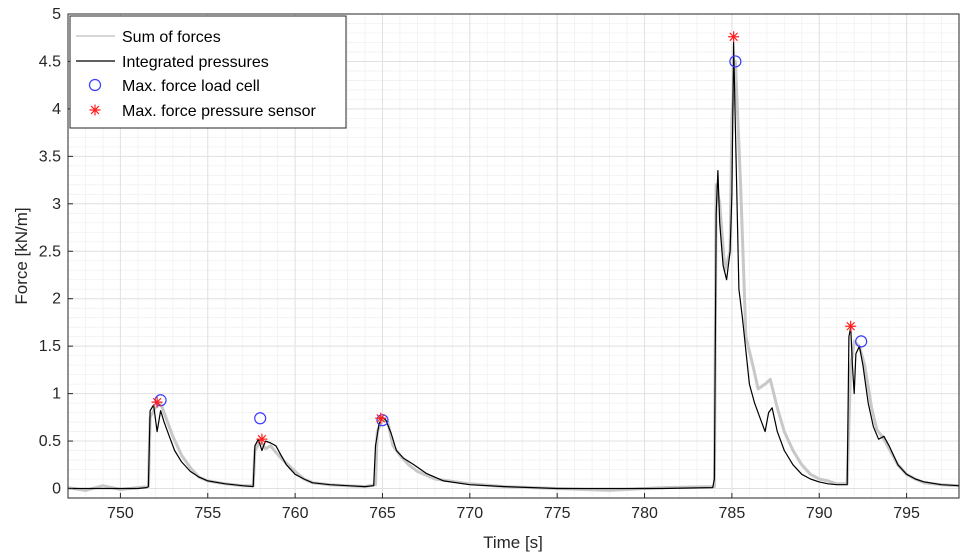 The image size is (962, 552). What do you see at coordinates (513, 542) in the screenshot?
I see `x-axis-title: Time [s]` at bounding box center [513, 542].